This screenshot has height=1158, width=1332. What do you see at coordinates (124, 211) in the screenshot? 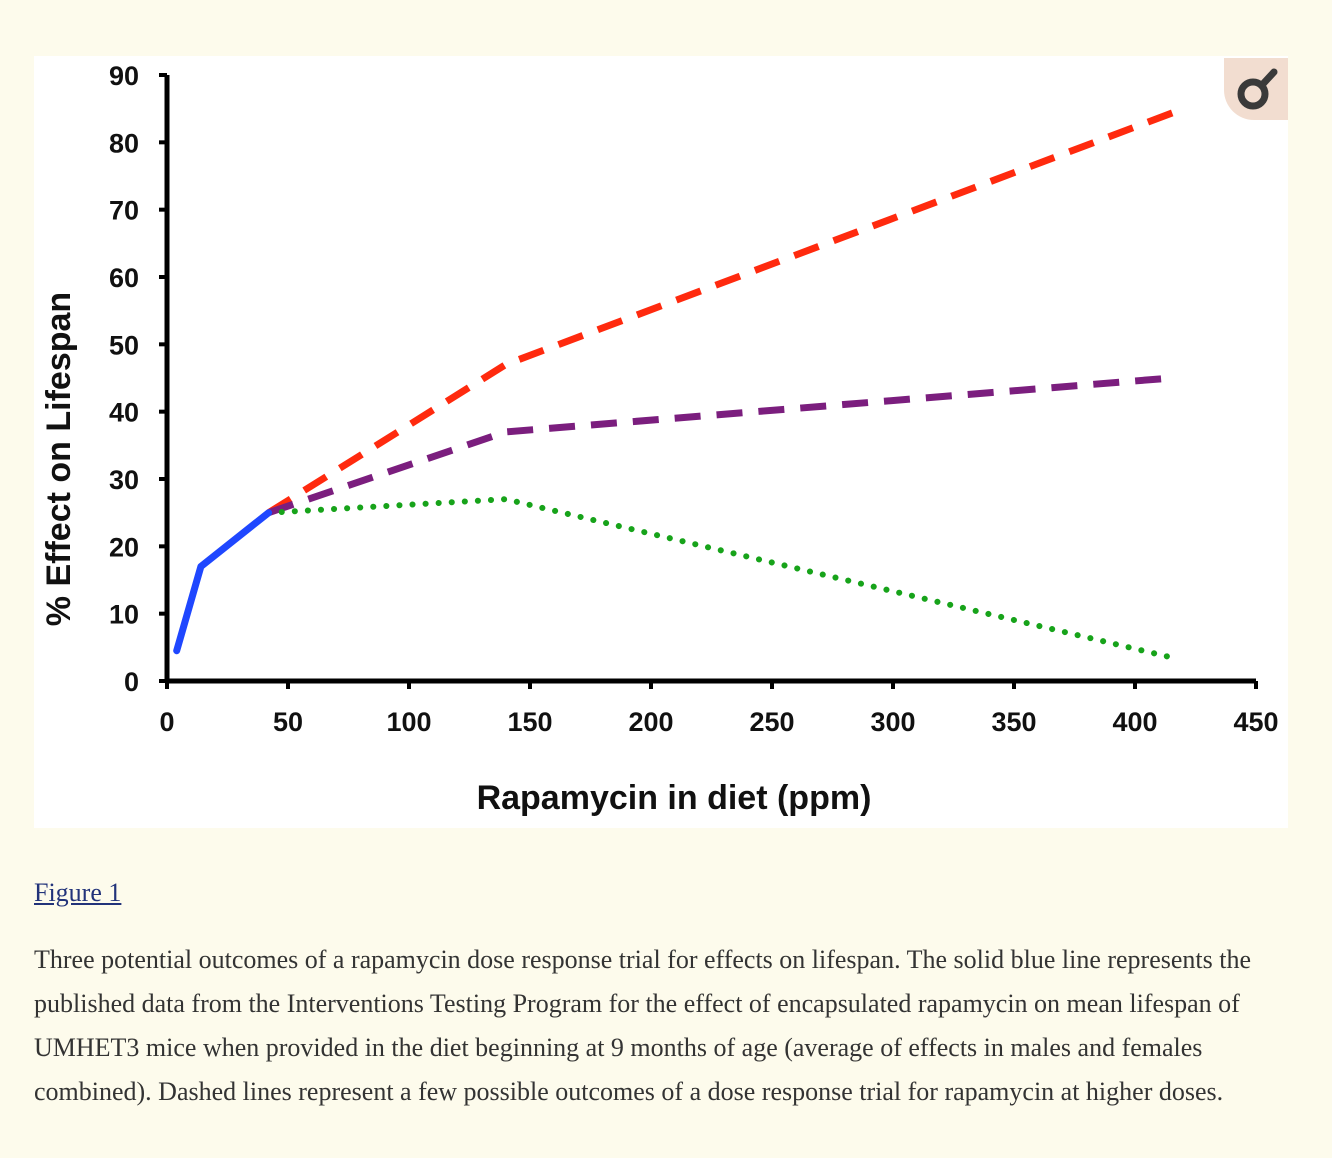
I see `y-tick-label: 70` at bounding box center [124, 211].